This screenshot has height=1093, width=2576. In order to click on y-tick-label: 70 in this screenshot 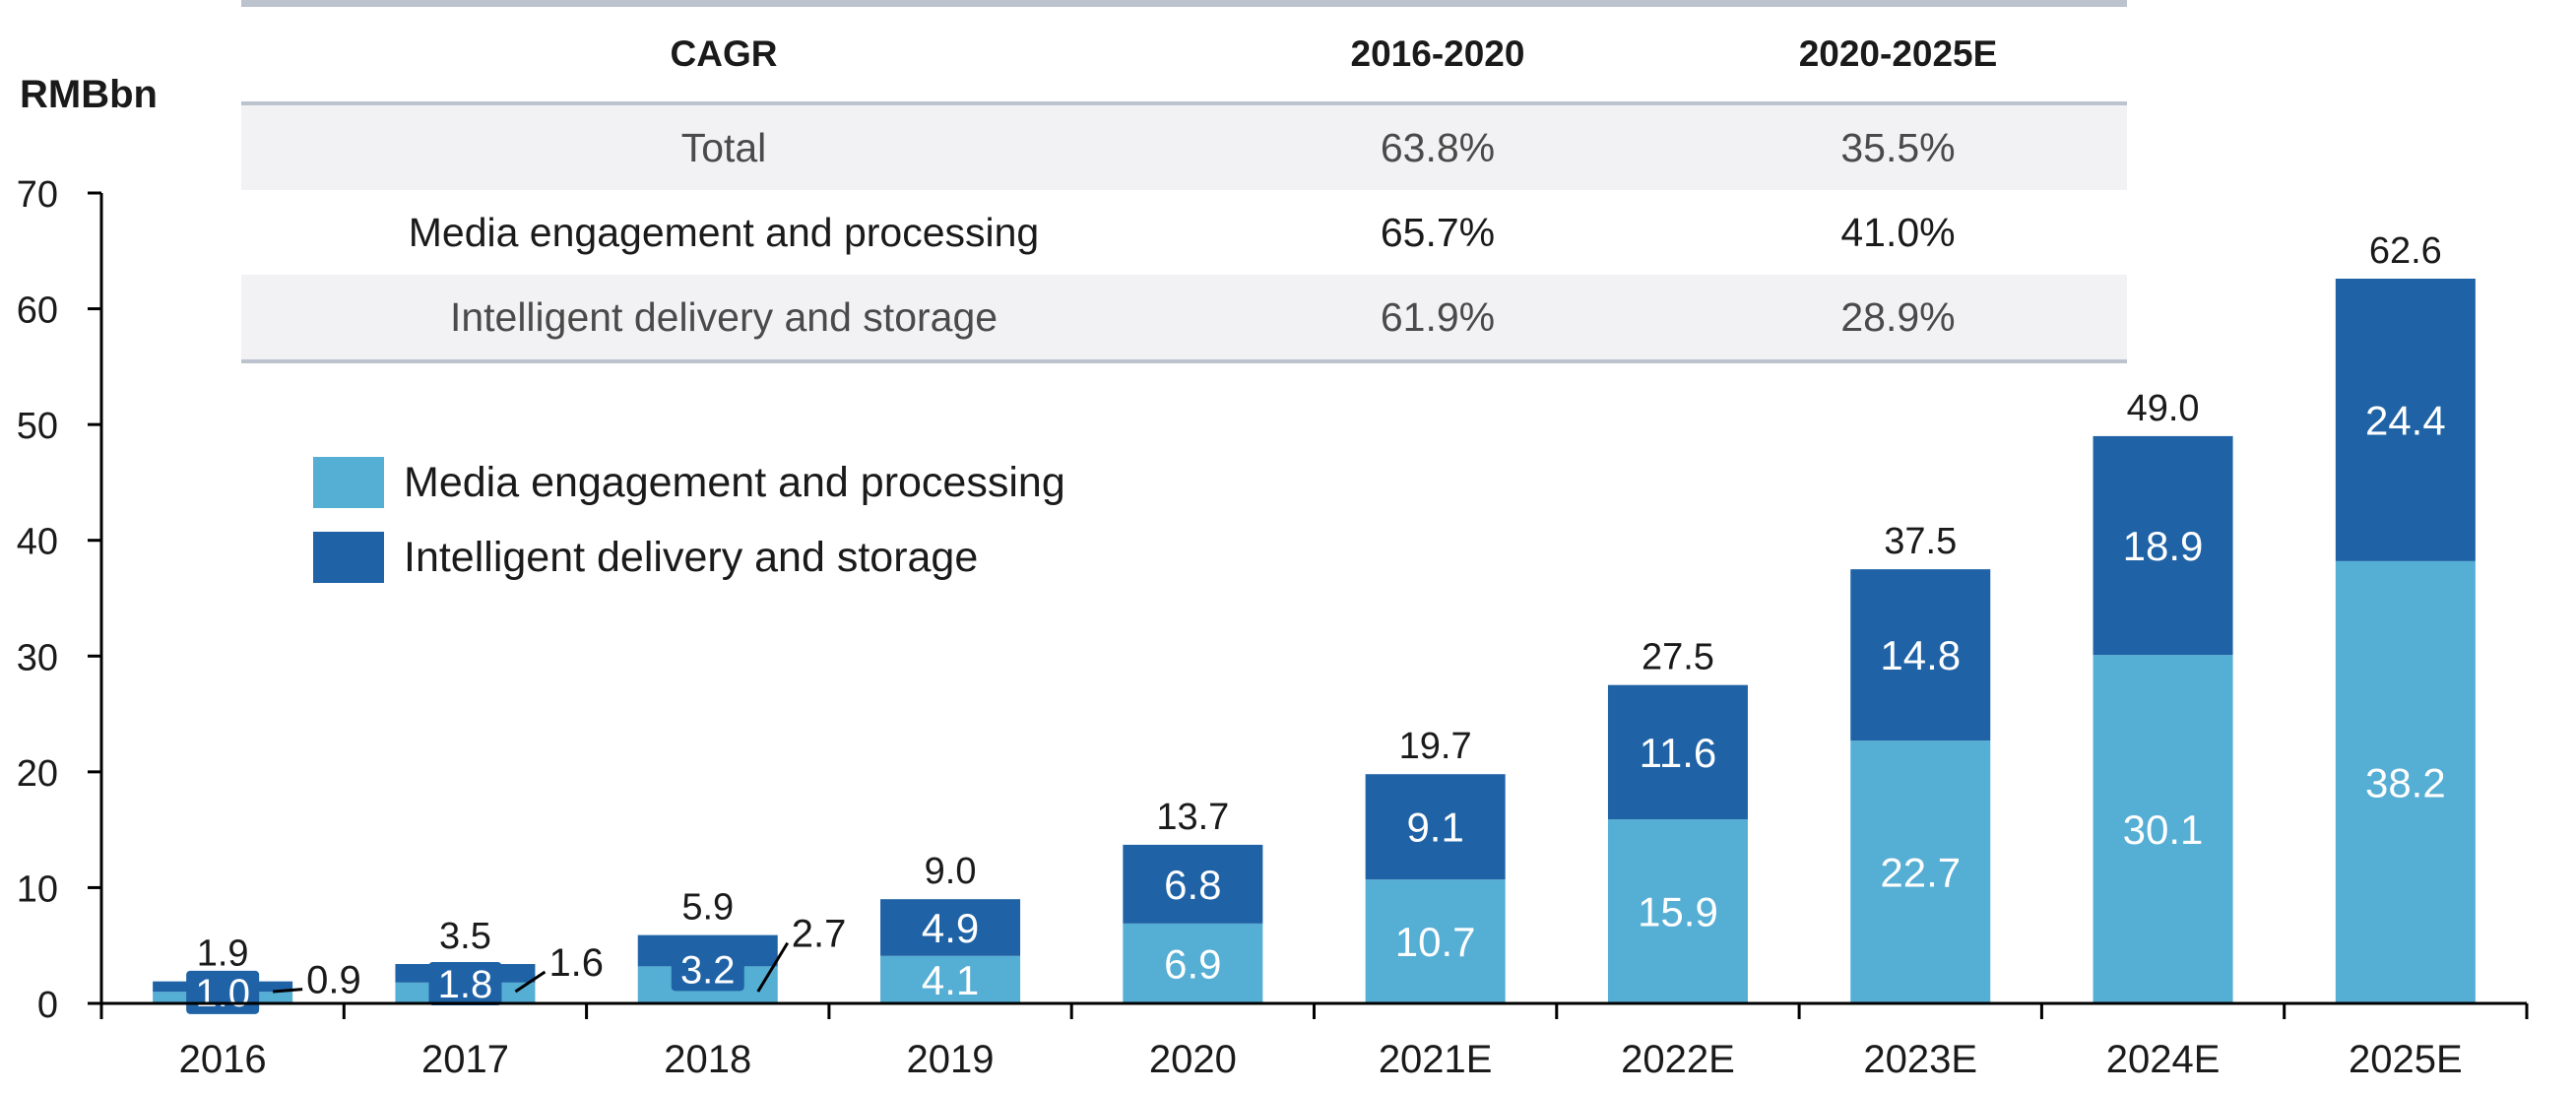, I will do `click(37, 195)`.